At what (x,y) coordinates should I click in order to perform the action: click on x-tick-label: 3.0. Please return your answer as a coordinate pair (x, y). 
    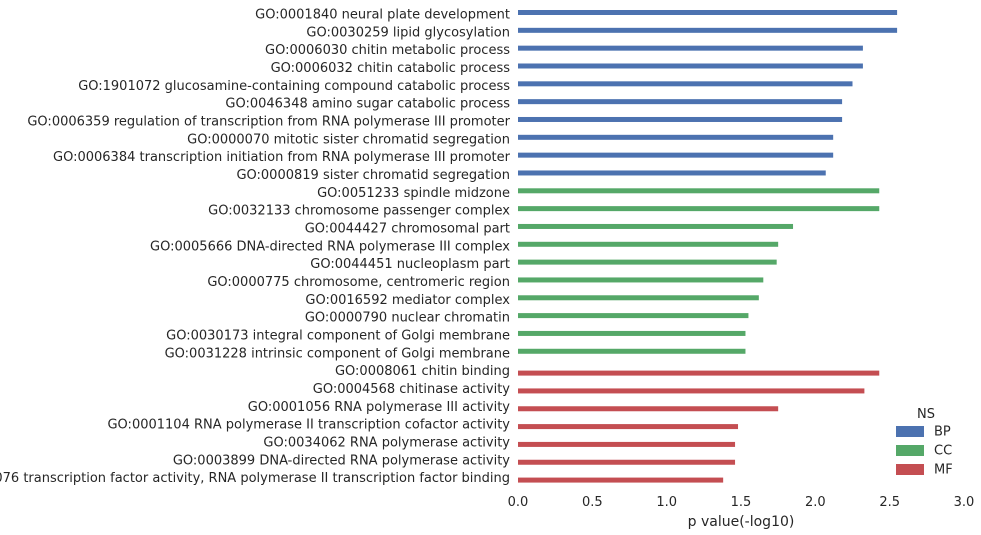
    Looking at the image, I should click on (964, 502).